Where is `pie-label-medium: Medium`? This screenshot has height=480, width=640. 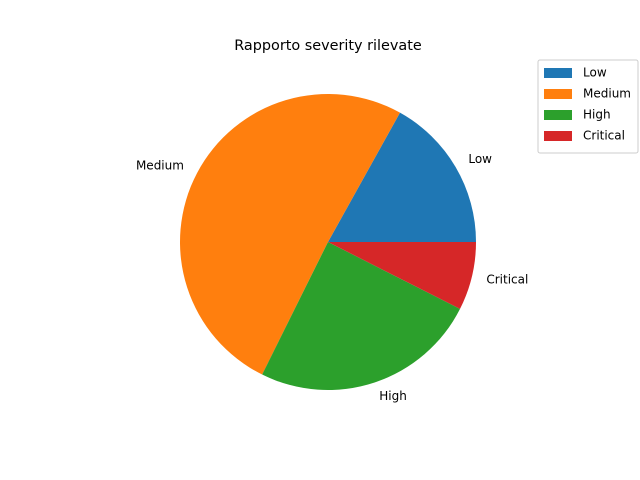
pie-label-medium: Medium is located at coordinates (160, 166).